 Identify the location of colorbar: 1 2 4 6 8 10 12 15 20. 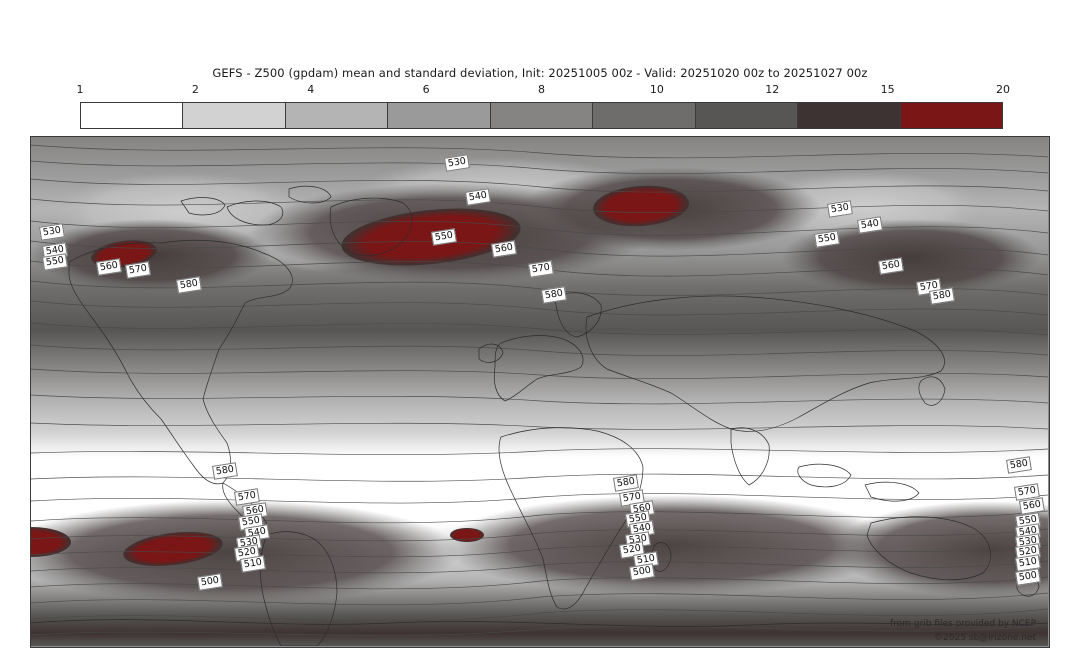
(543, 106).